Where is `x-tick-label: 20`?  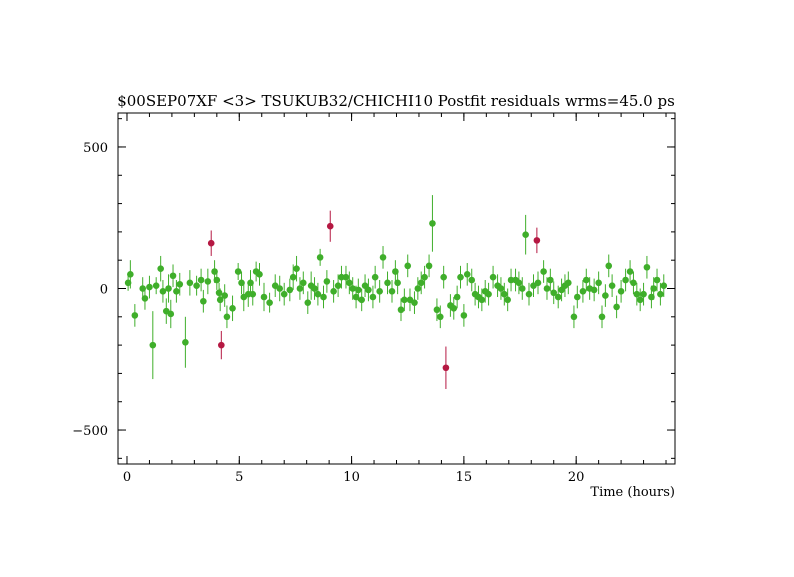
x-tick-label: 20 is located at coordinates (576, 477).